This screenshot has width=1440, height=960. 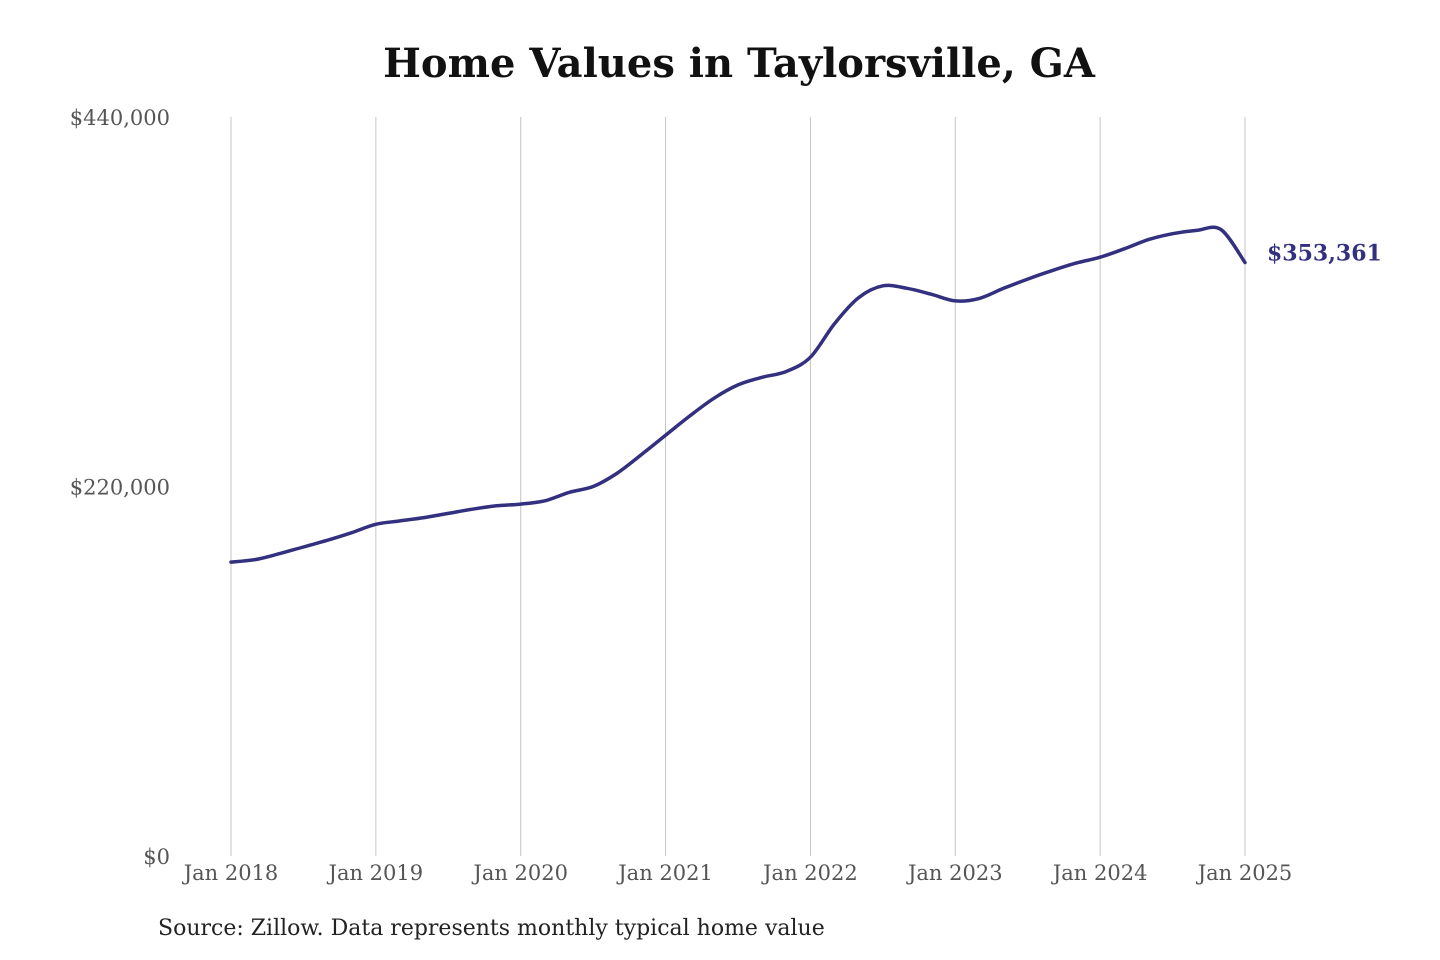 What do you see at coordinates (230, 873) in the screenshot?
I see `x-tick-label: Jan 2018` at bounding box center [230, 873].